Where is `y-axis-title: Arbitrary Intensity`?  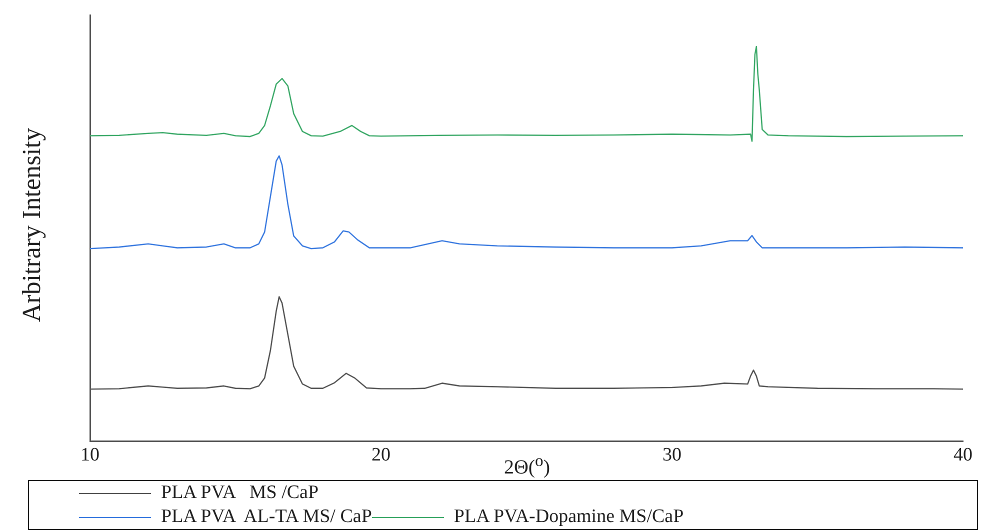 y-axis-title: Arbitrary Intensity is located at coordinates (32, 225).